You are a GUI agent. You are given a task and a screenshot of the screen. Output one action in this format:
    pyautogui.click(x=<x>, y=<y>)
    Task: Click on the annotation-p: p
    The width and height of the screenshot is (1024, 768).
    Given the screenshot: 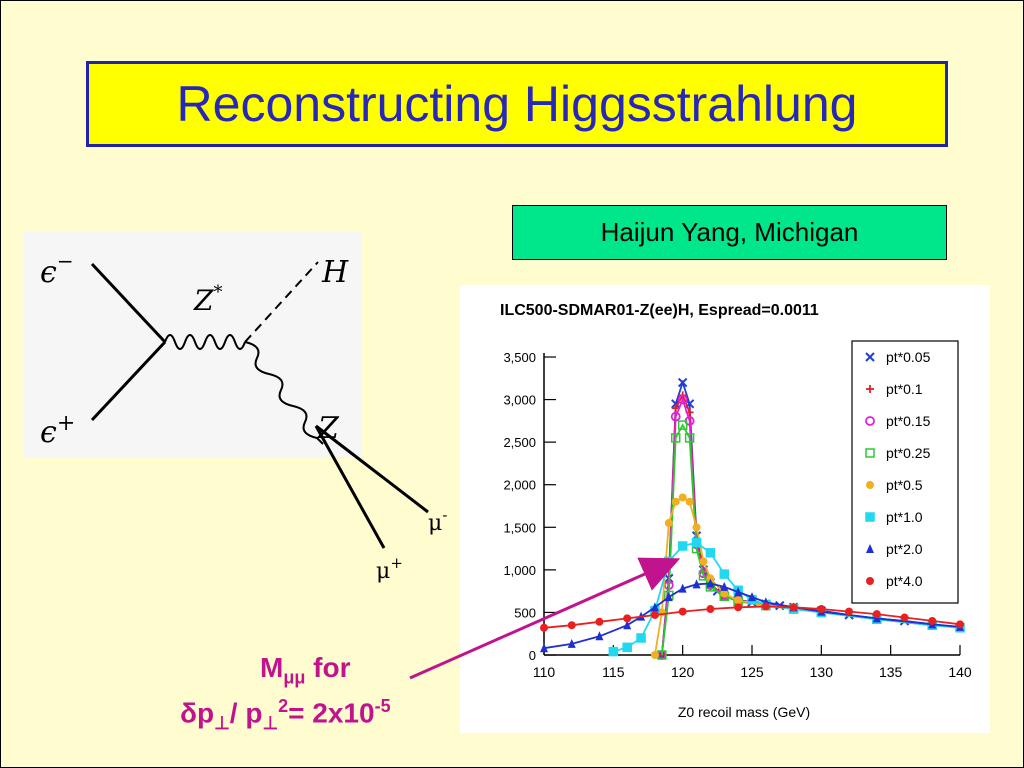 What is the action you would take?
    pyautogui.click(x=205, y=713)
    